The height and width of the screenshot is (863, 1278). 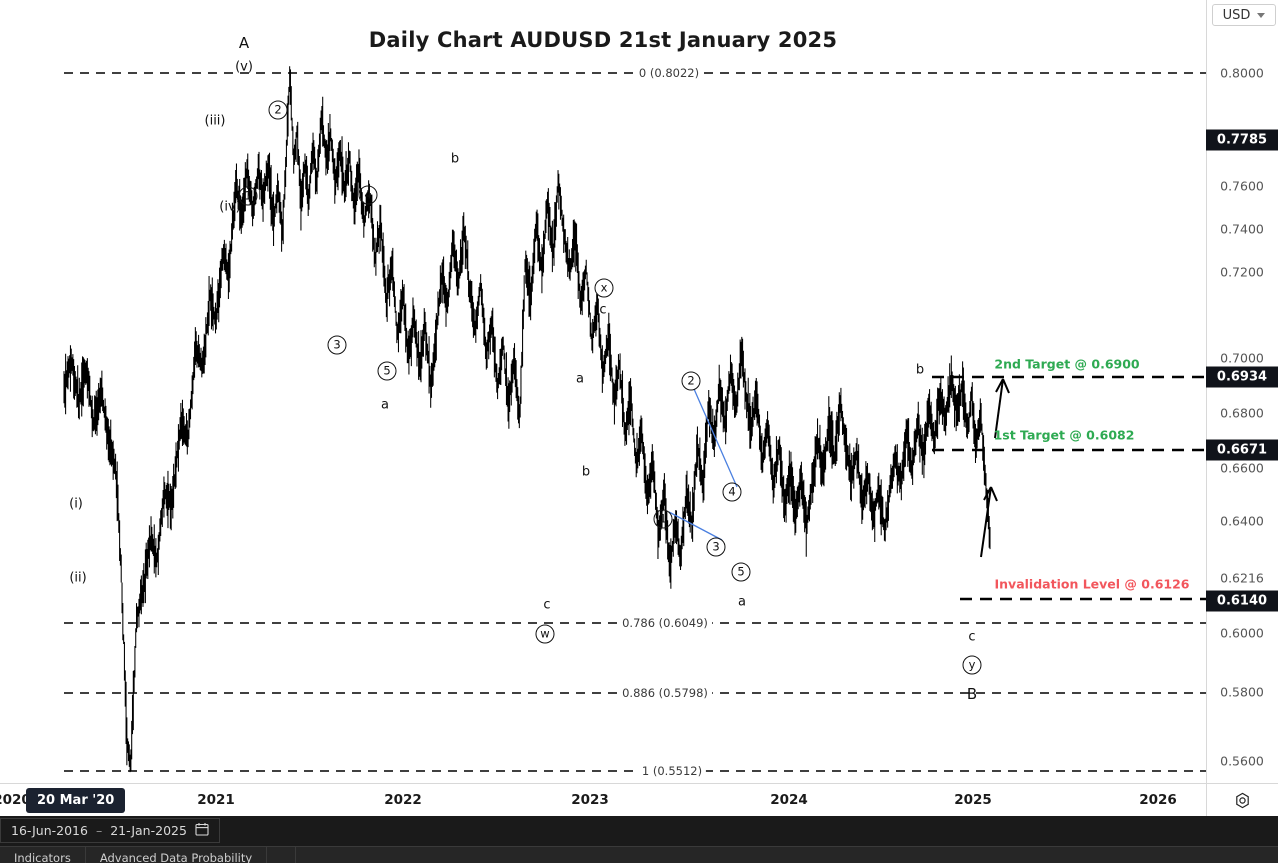 I want to click on target-icon, so click(x=1242, y=800).